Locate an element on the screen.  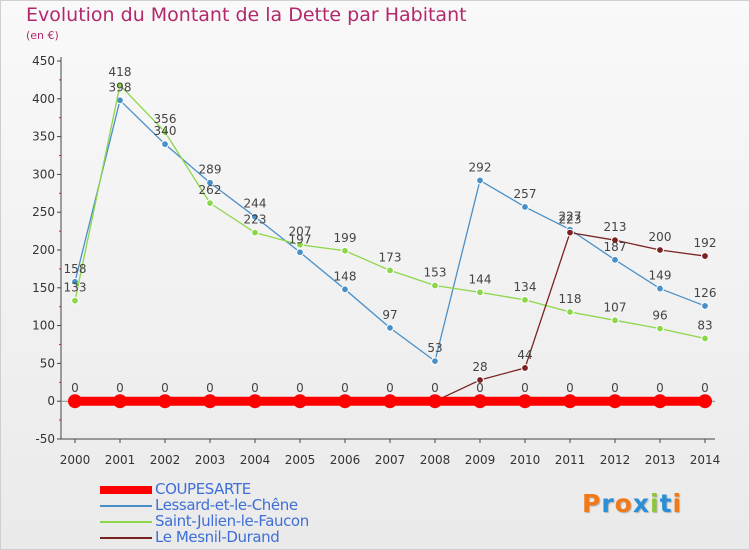
data-label: 418 is located at coordinates (120, 72).